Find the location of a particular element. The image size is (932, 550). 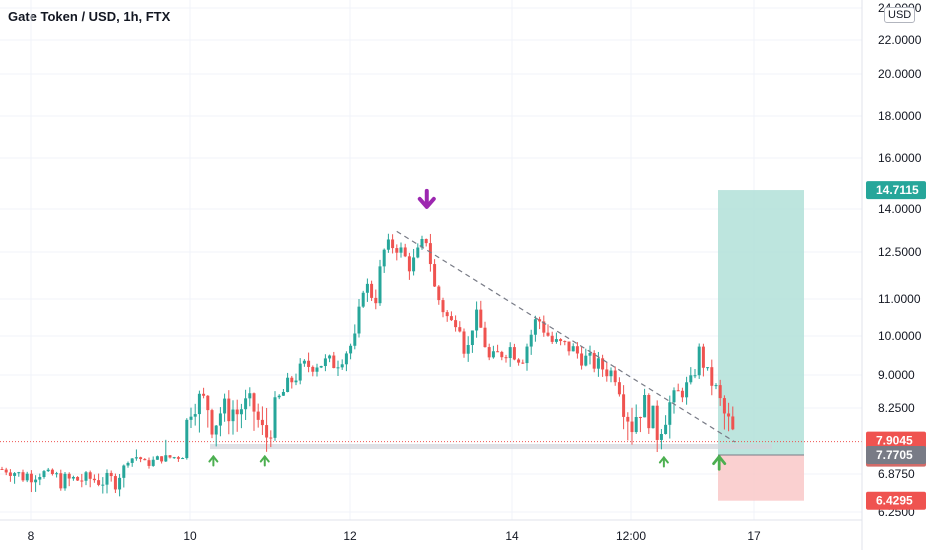

entry-price-tag-text: 7.7705 is located at coordinates (894, 455).